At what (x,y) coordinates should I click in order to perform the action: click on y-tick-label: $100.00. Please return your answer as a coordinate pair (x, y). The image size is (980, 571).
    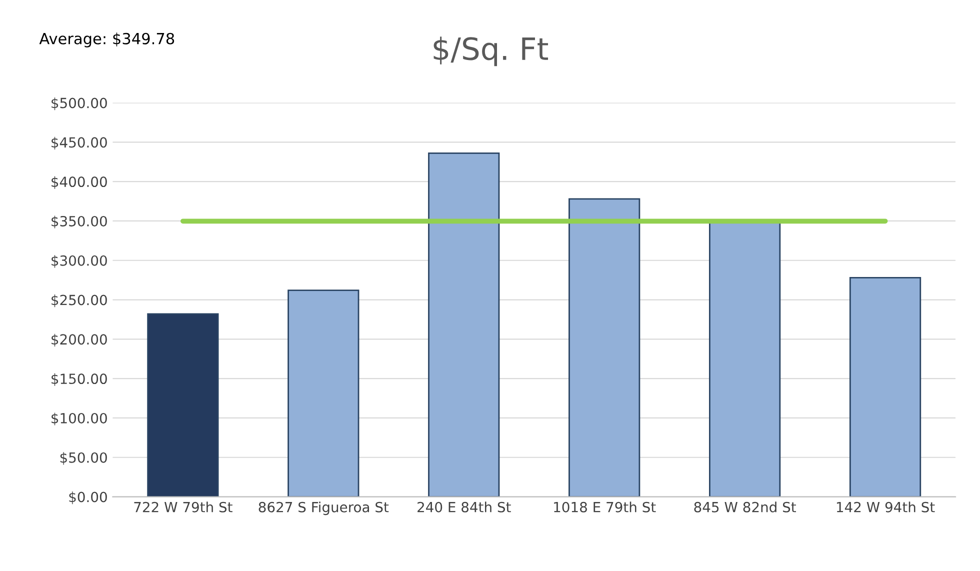
    Looking at the image, I should click on (79, 419).